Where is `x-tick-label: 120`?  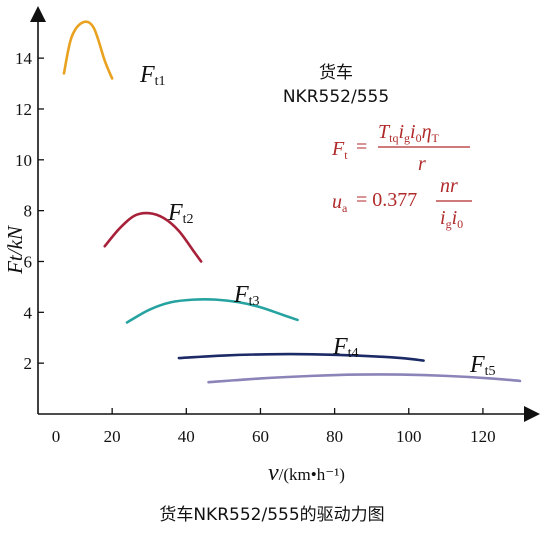
x-tick-label: 120 is located at coordinates (483, 436).